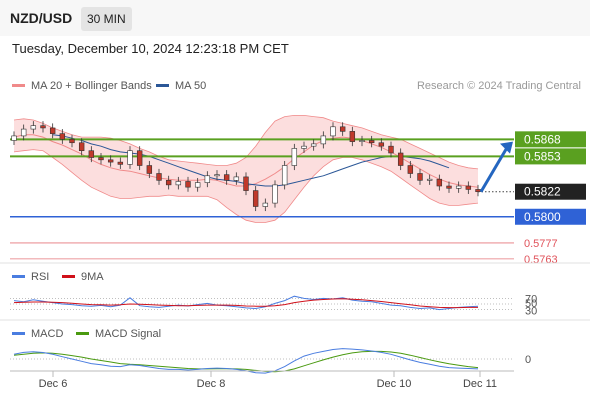 This screenshot has width=590, height=400. Describe the element at coordinates (506, 147) in the screenshot. I see `forecast-arrow-head` at that location.